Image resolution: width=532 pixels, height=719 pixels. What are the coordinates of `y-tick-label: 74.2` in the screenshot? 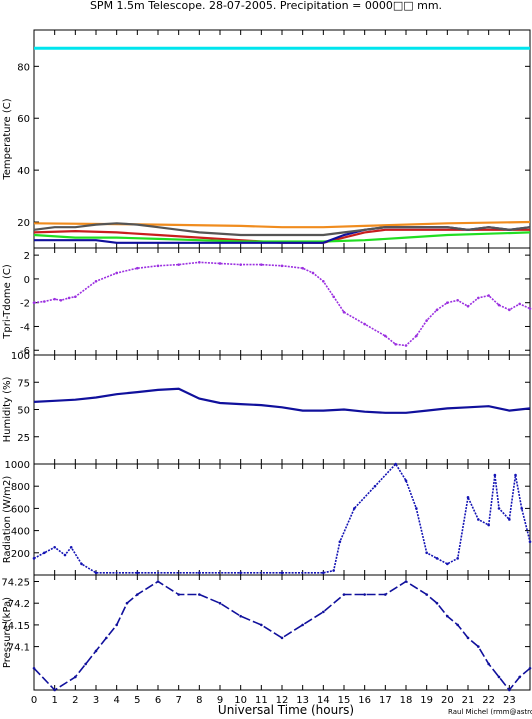 It's located at (19, 604).